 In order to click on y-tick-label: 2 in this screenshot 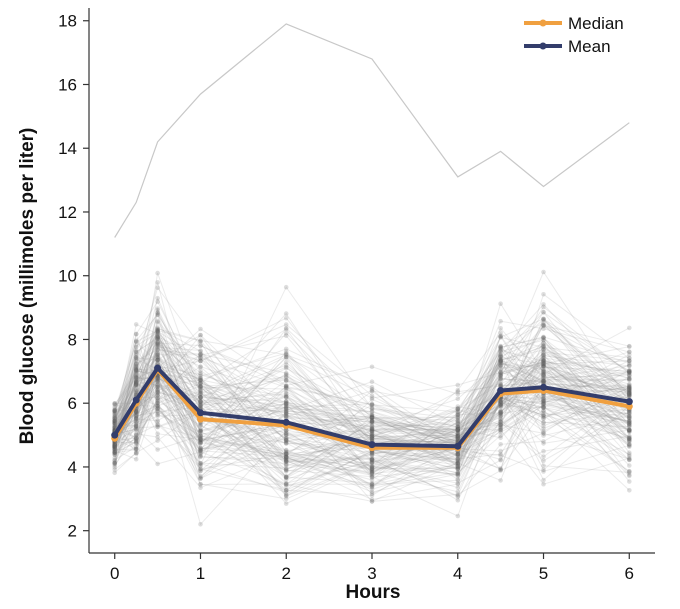, I will do `click(72, 531)`.